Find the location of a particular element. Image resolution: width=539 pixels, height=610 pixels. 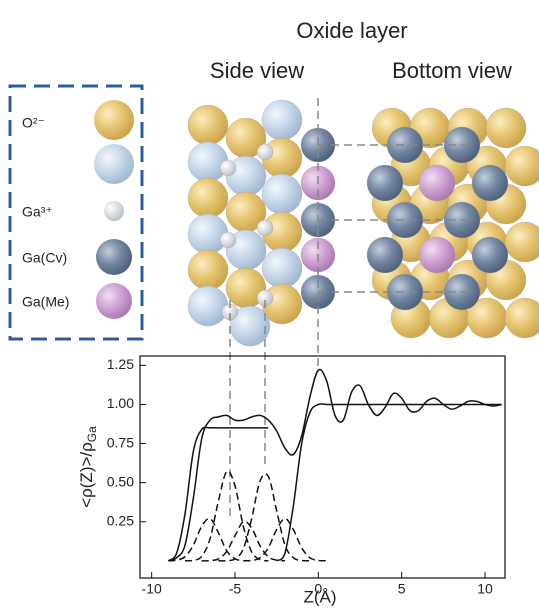

legend-label: Ga(Me) is located at coordinates (45, 302).